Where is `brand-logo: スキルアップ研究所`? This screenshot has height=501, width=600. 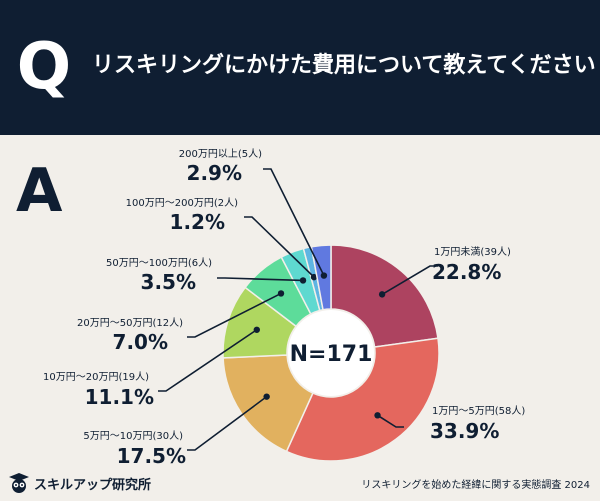
brand-logo: スキルアップ研究所 is located at coordinates (79, 483).